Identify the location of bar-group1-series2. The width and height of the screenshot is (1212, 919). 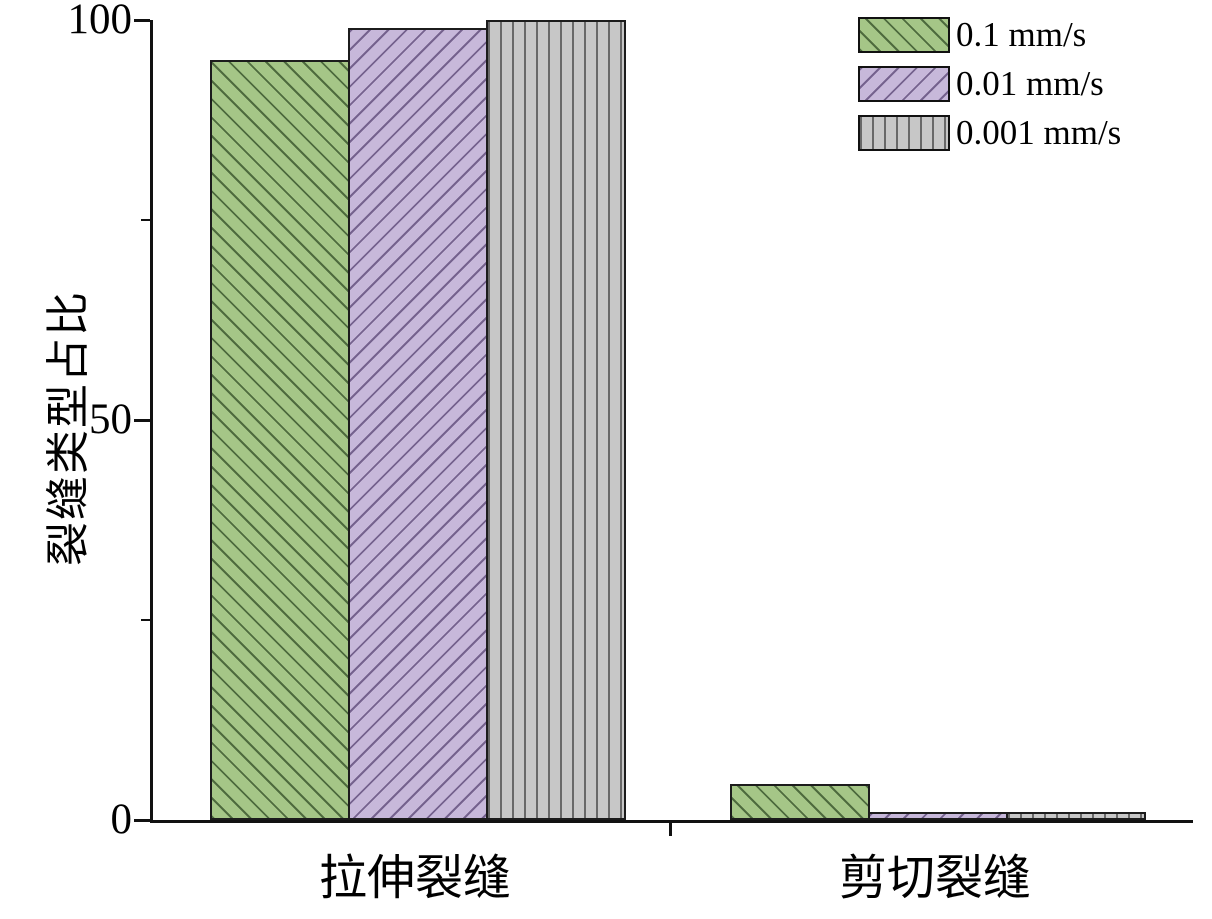
(1076, 816).